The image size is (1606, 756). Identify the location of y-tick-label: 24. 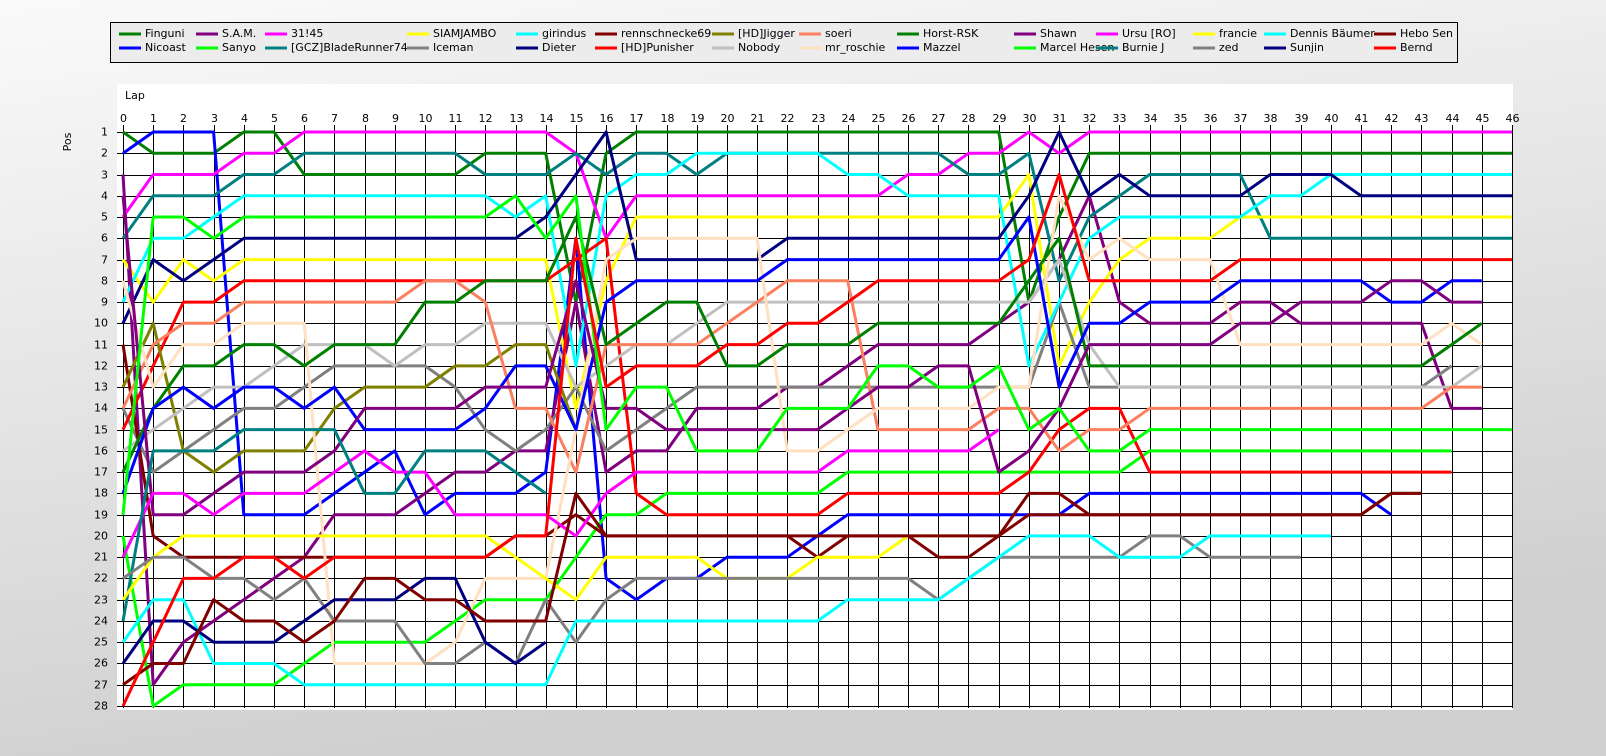
(101, 621).